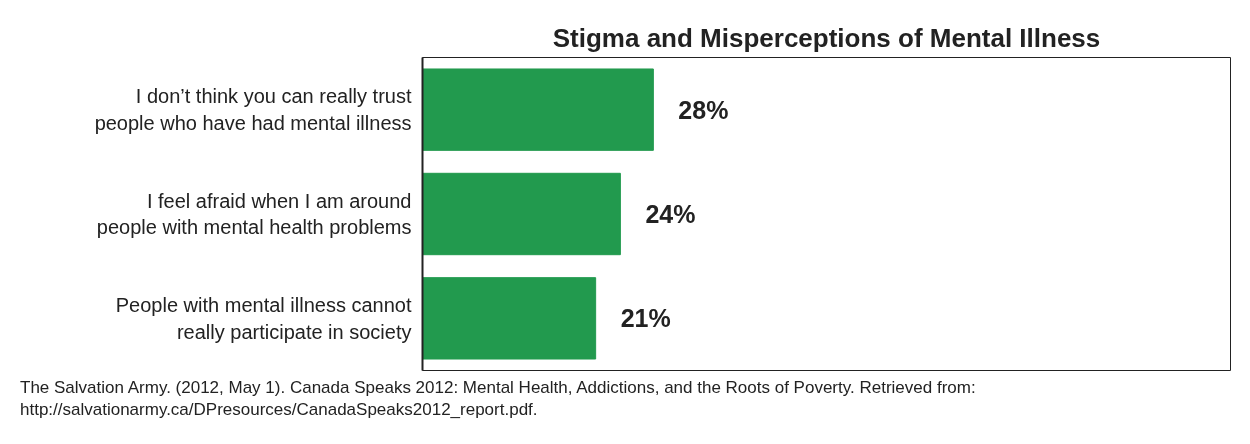  What do you see at coordinates (645, 318) in the screenshot?
I see `data-label: 21%` at bounding box center [645, 318].